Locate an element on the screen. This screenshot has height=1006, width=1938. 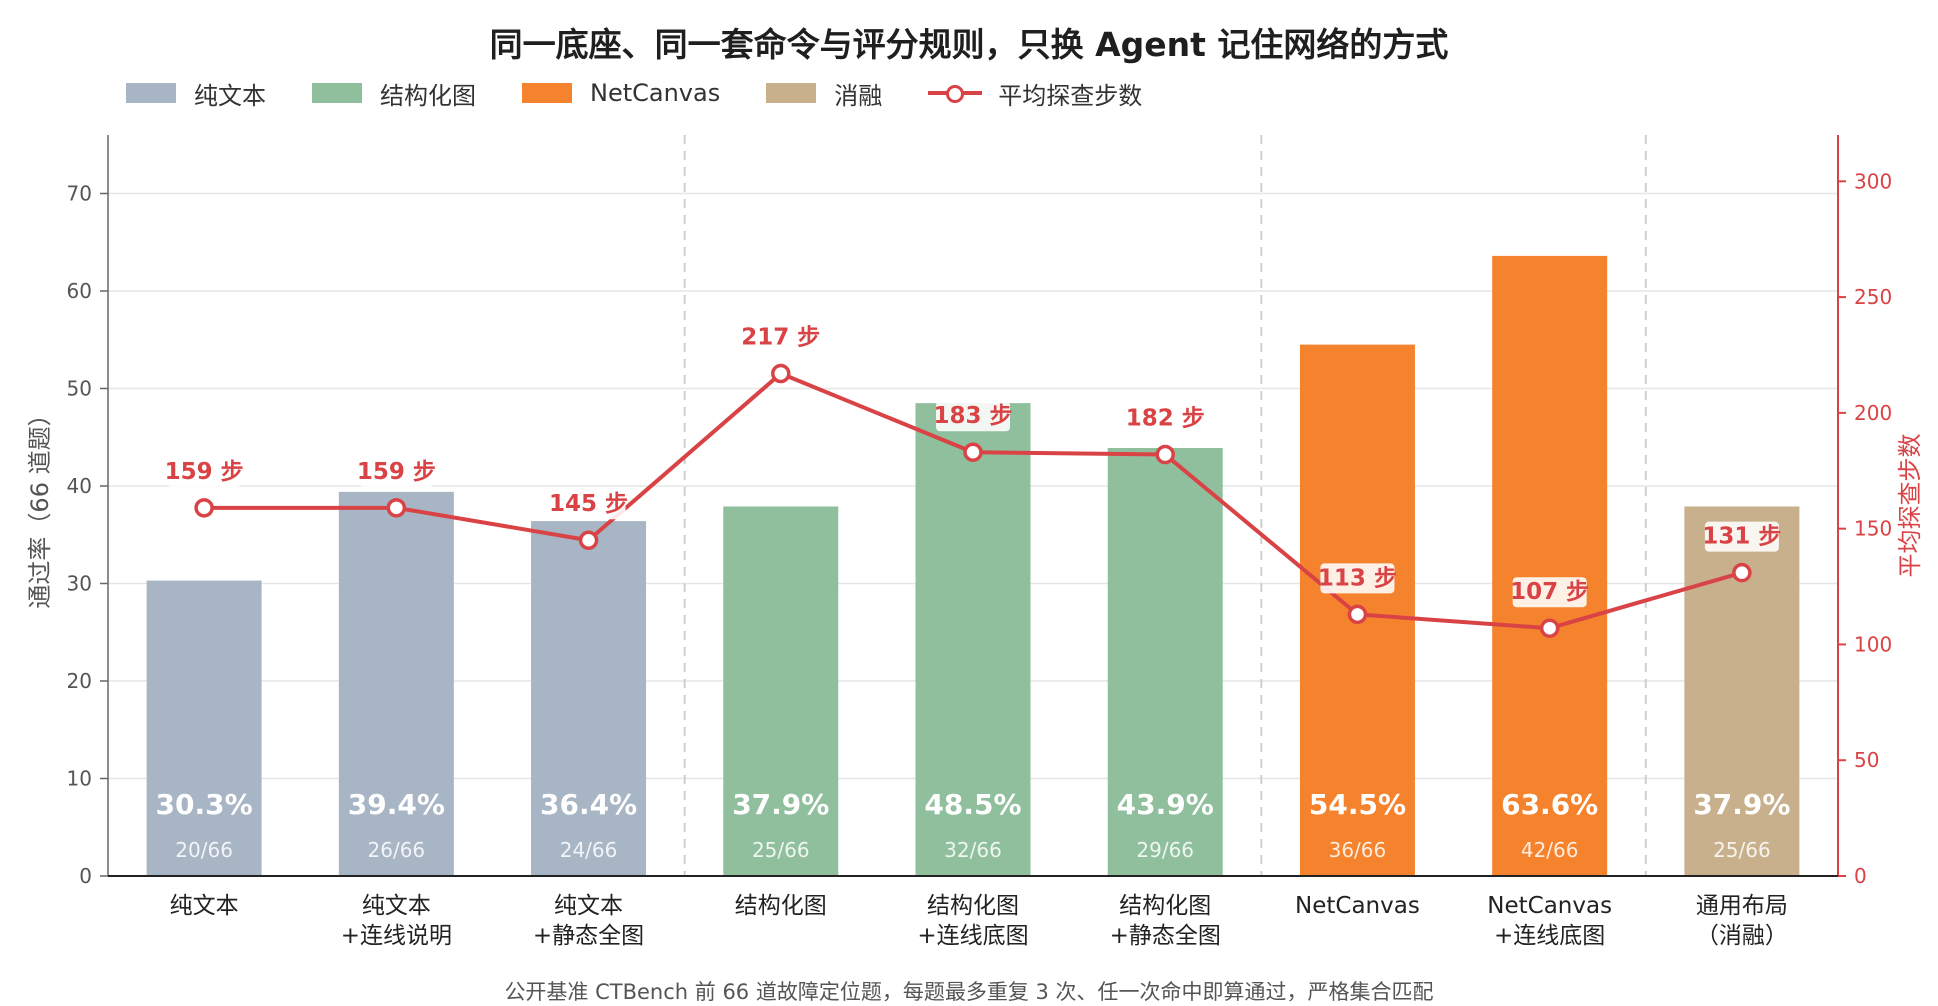
legend-label: 纯文本 is located at coordinates (230, 95).